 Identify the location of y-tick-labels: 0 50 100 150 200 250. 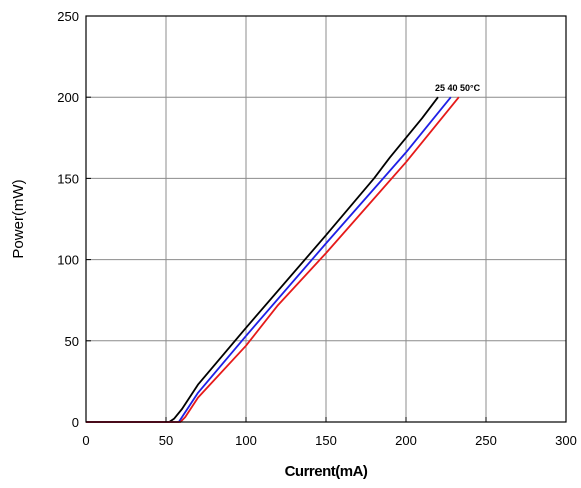
(68, 219).